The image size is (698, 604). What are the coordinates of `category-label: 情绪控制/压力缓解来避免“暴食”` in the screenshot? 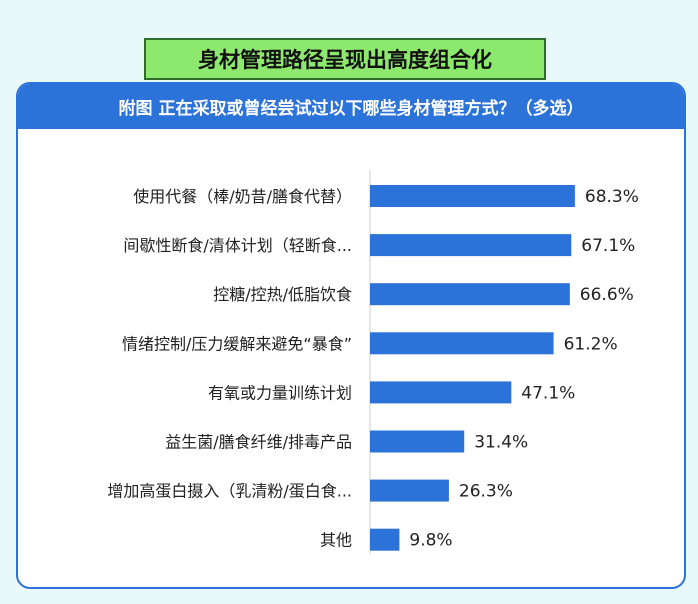 It's located at (237, 343).